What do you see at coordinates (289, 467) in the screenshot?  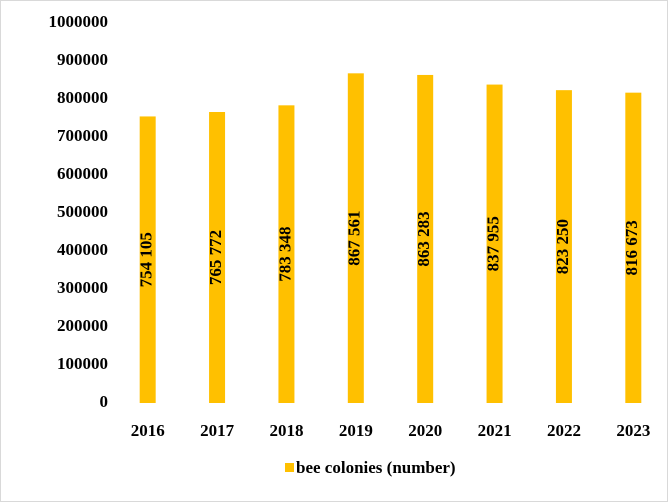 I see `legend-swatch` at bounding box center [289, 467].